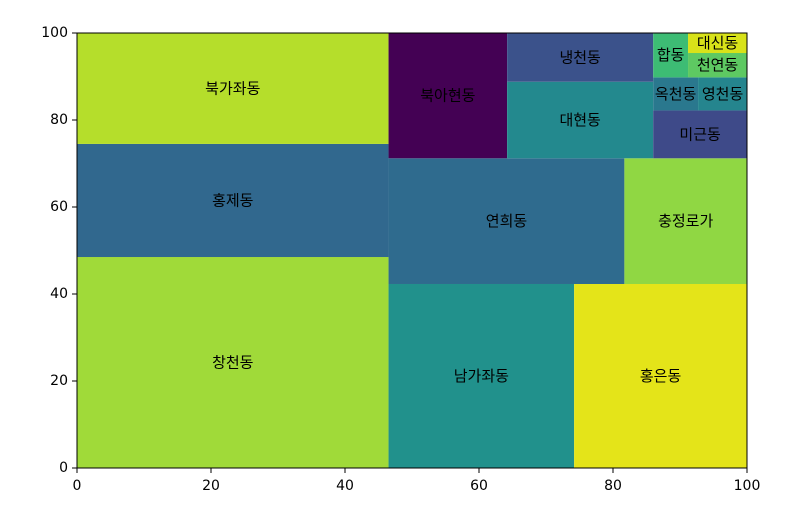  Describe the element at coordinates (479, 486) in the screenshot. I see `x-tick-label: 60` at that location.